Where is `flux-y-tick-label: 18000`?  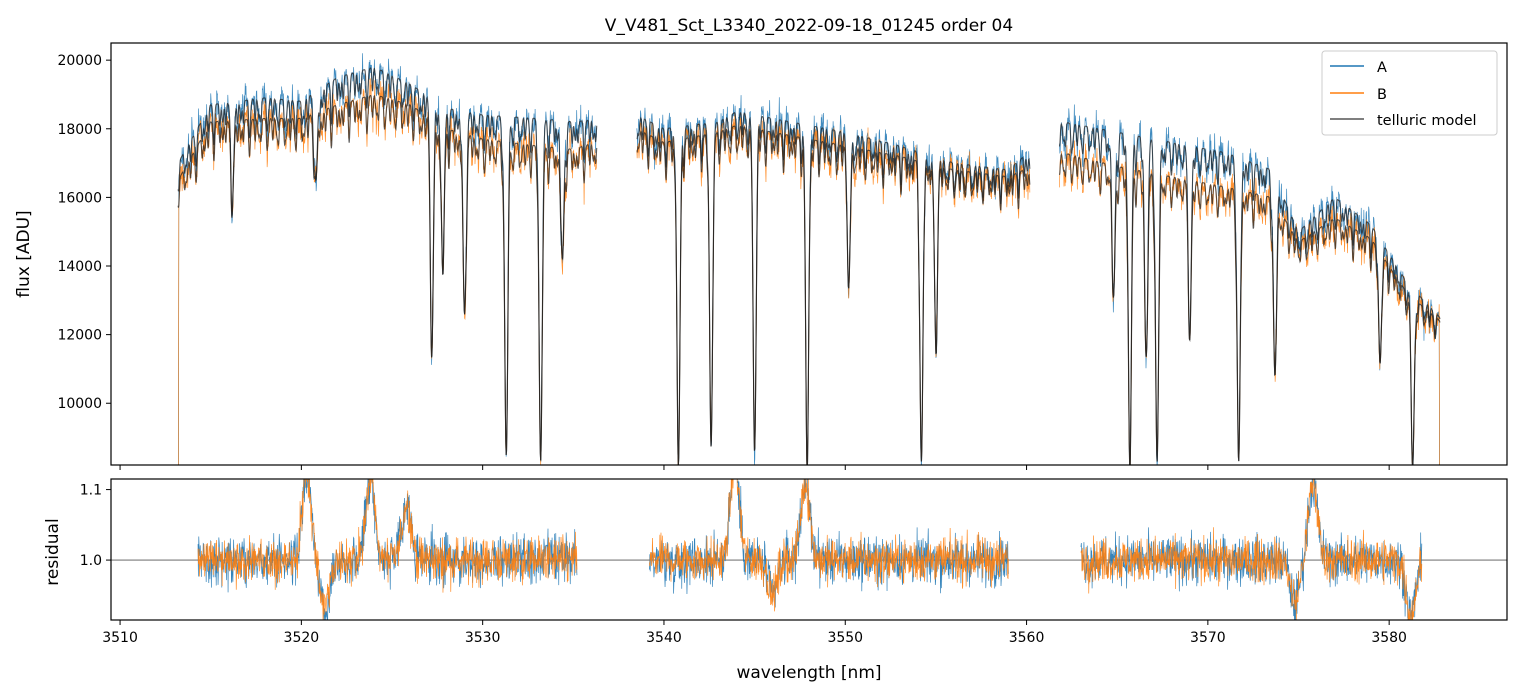 flux-y-tick-label: 18000 is located at coordinates (79, 130).